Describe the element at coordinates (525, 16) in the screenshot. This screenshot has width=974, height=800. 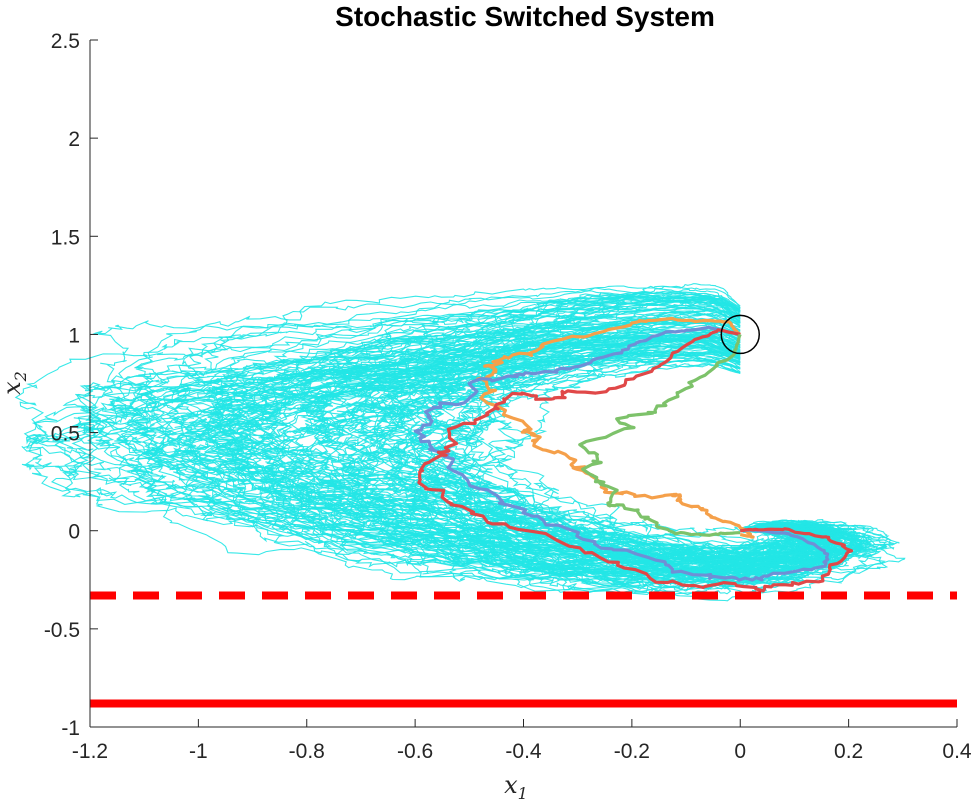
I see `chart-title: Stochastic Switched System` at that location.